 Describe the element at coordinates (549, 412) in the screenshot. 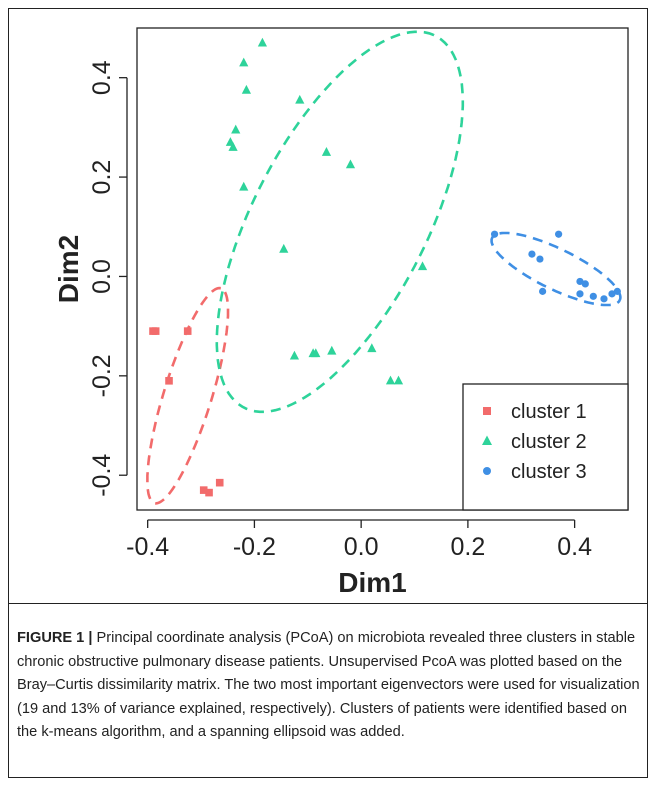

I see `legend-label: cluster 1` at that location.